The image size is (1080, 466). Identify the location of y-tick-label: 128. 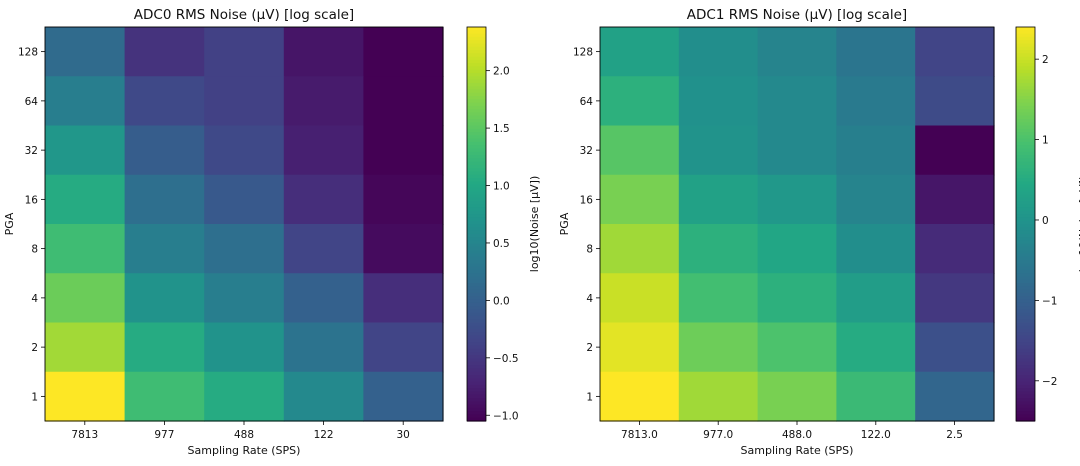
(28, 53).